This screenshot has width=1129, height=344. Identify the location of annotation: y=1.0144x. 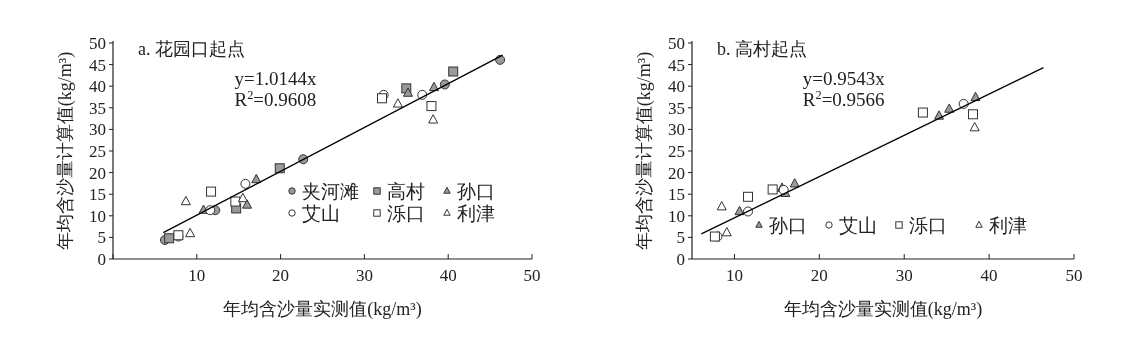
(275, 78).